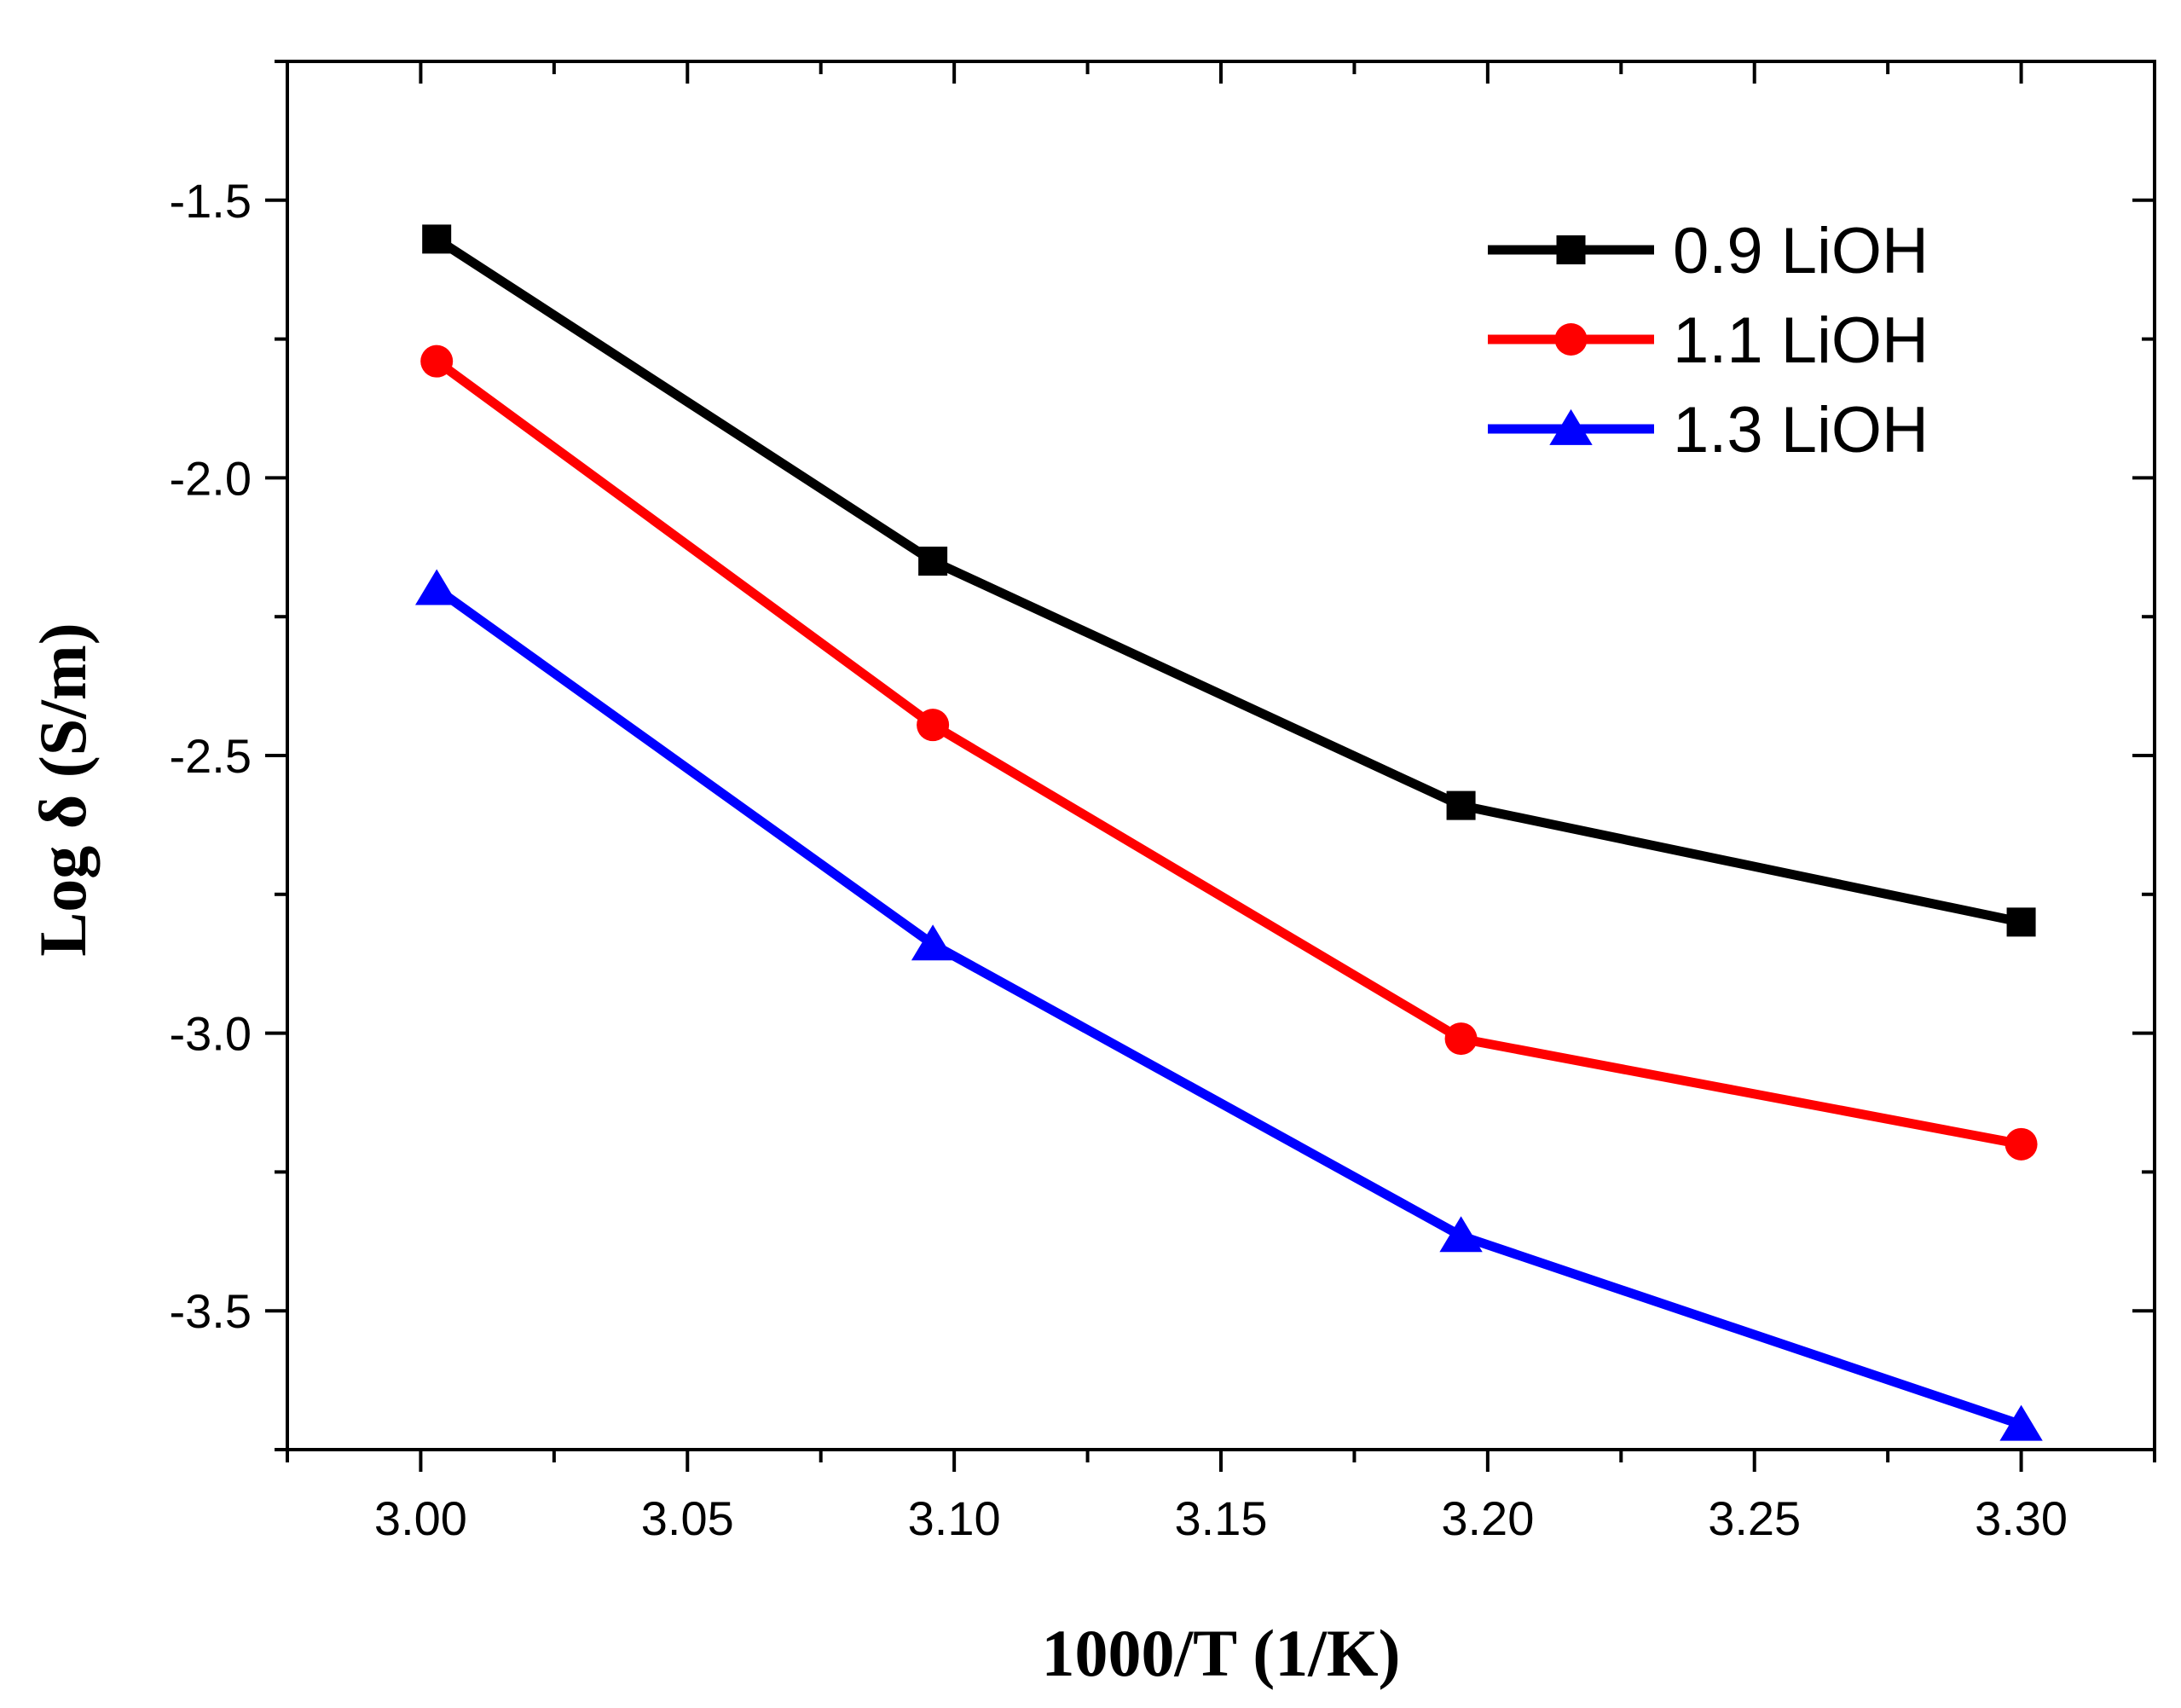  Describe the element at coordinates (1801, 430) in the screenshot. I see `legend-label: 1.3 LiOH` at that location.